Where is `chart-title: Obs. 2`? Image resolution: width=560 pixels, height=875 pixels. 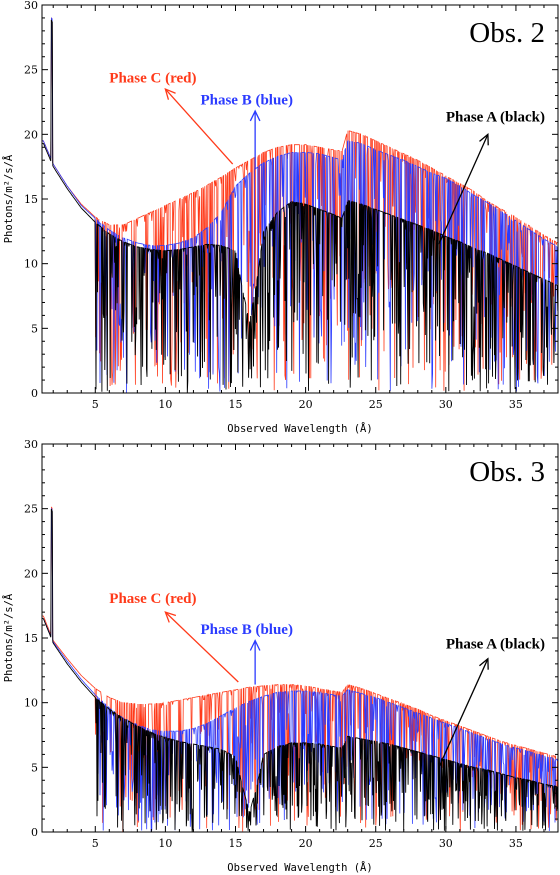
chart-title: Obs. 2 is located at coordinates (507, 33).